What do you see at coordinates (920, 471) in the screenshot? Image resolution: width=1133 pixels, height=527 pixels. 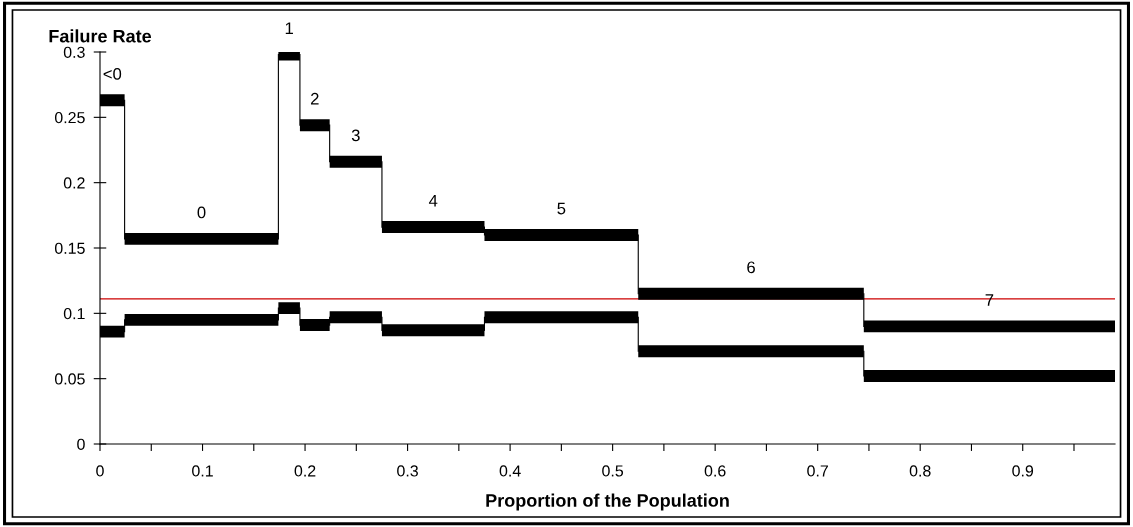 I see `x-tick-label: 0.8` at bounding box center [920, 471].